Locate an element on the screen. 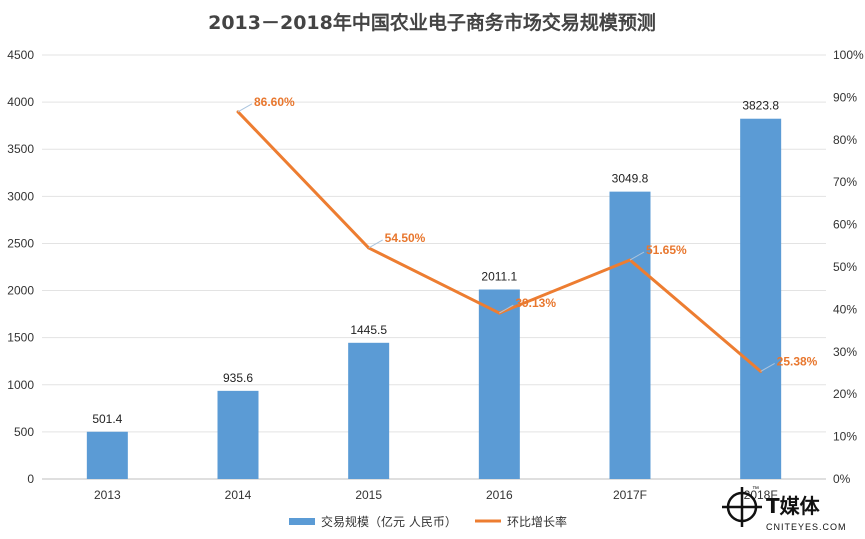 The height and width of the screenshot is (539, 865). left-y-axis: 0 500 1000 1500 2000 2500 3000 3500 4000 4500 is located at coordinates (20, 267).